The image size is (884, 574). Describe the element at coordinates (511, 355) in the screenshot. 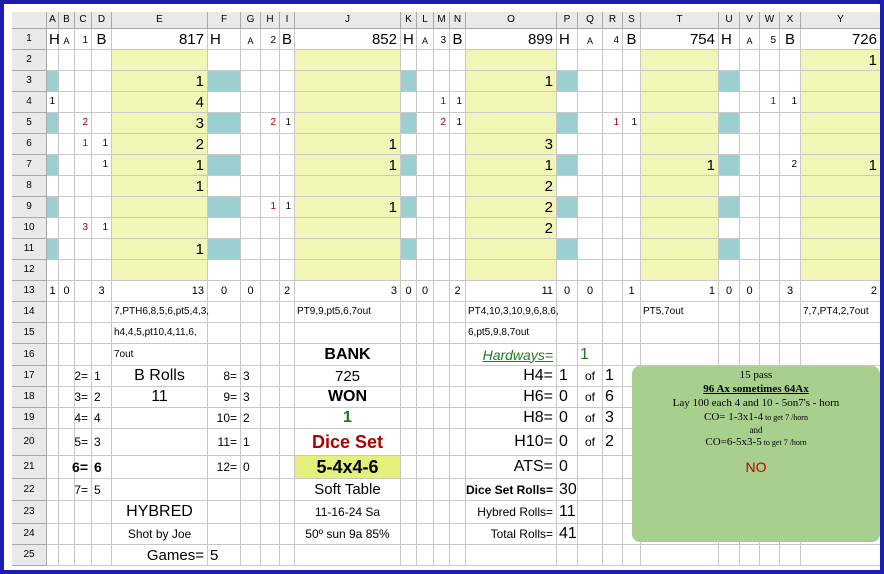

I see `cell-O16: Hardways=` at that location.